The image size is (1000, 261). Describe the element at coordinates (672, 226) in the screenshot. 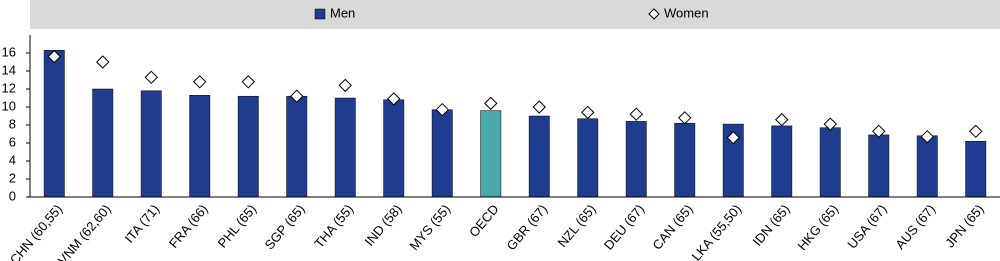

I see `x-tick-label: CAN (65)` at that location.